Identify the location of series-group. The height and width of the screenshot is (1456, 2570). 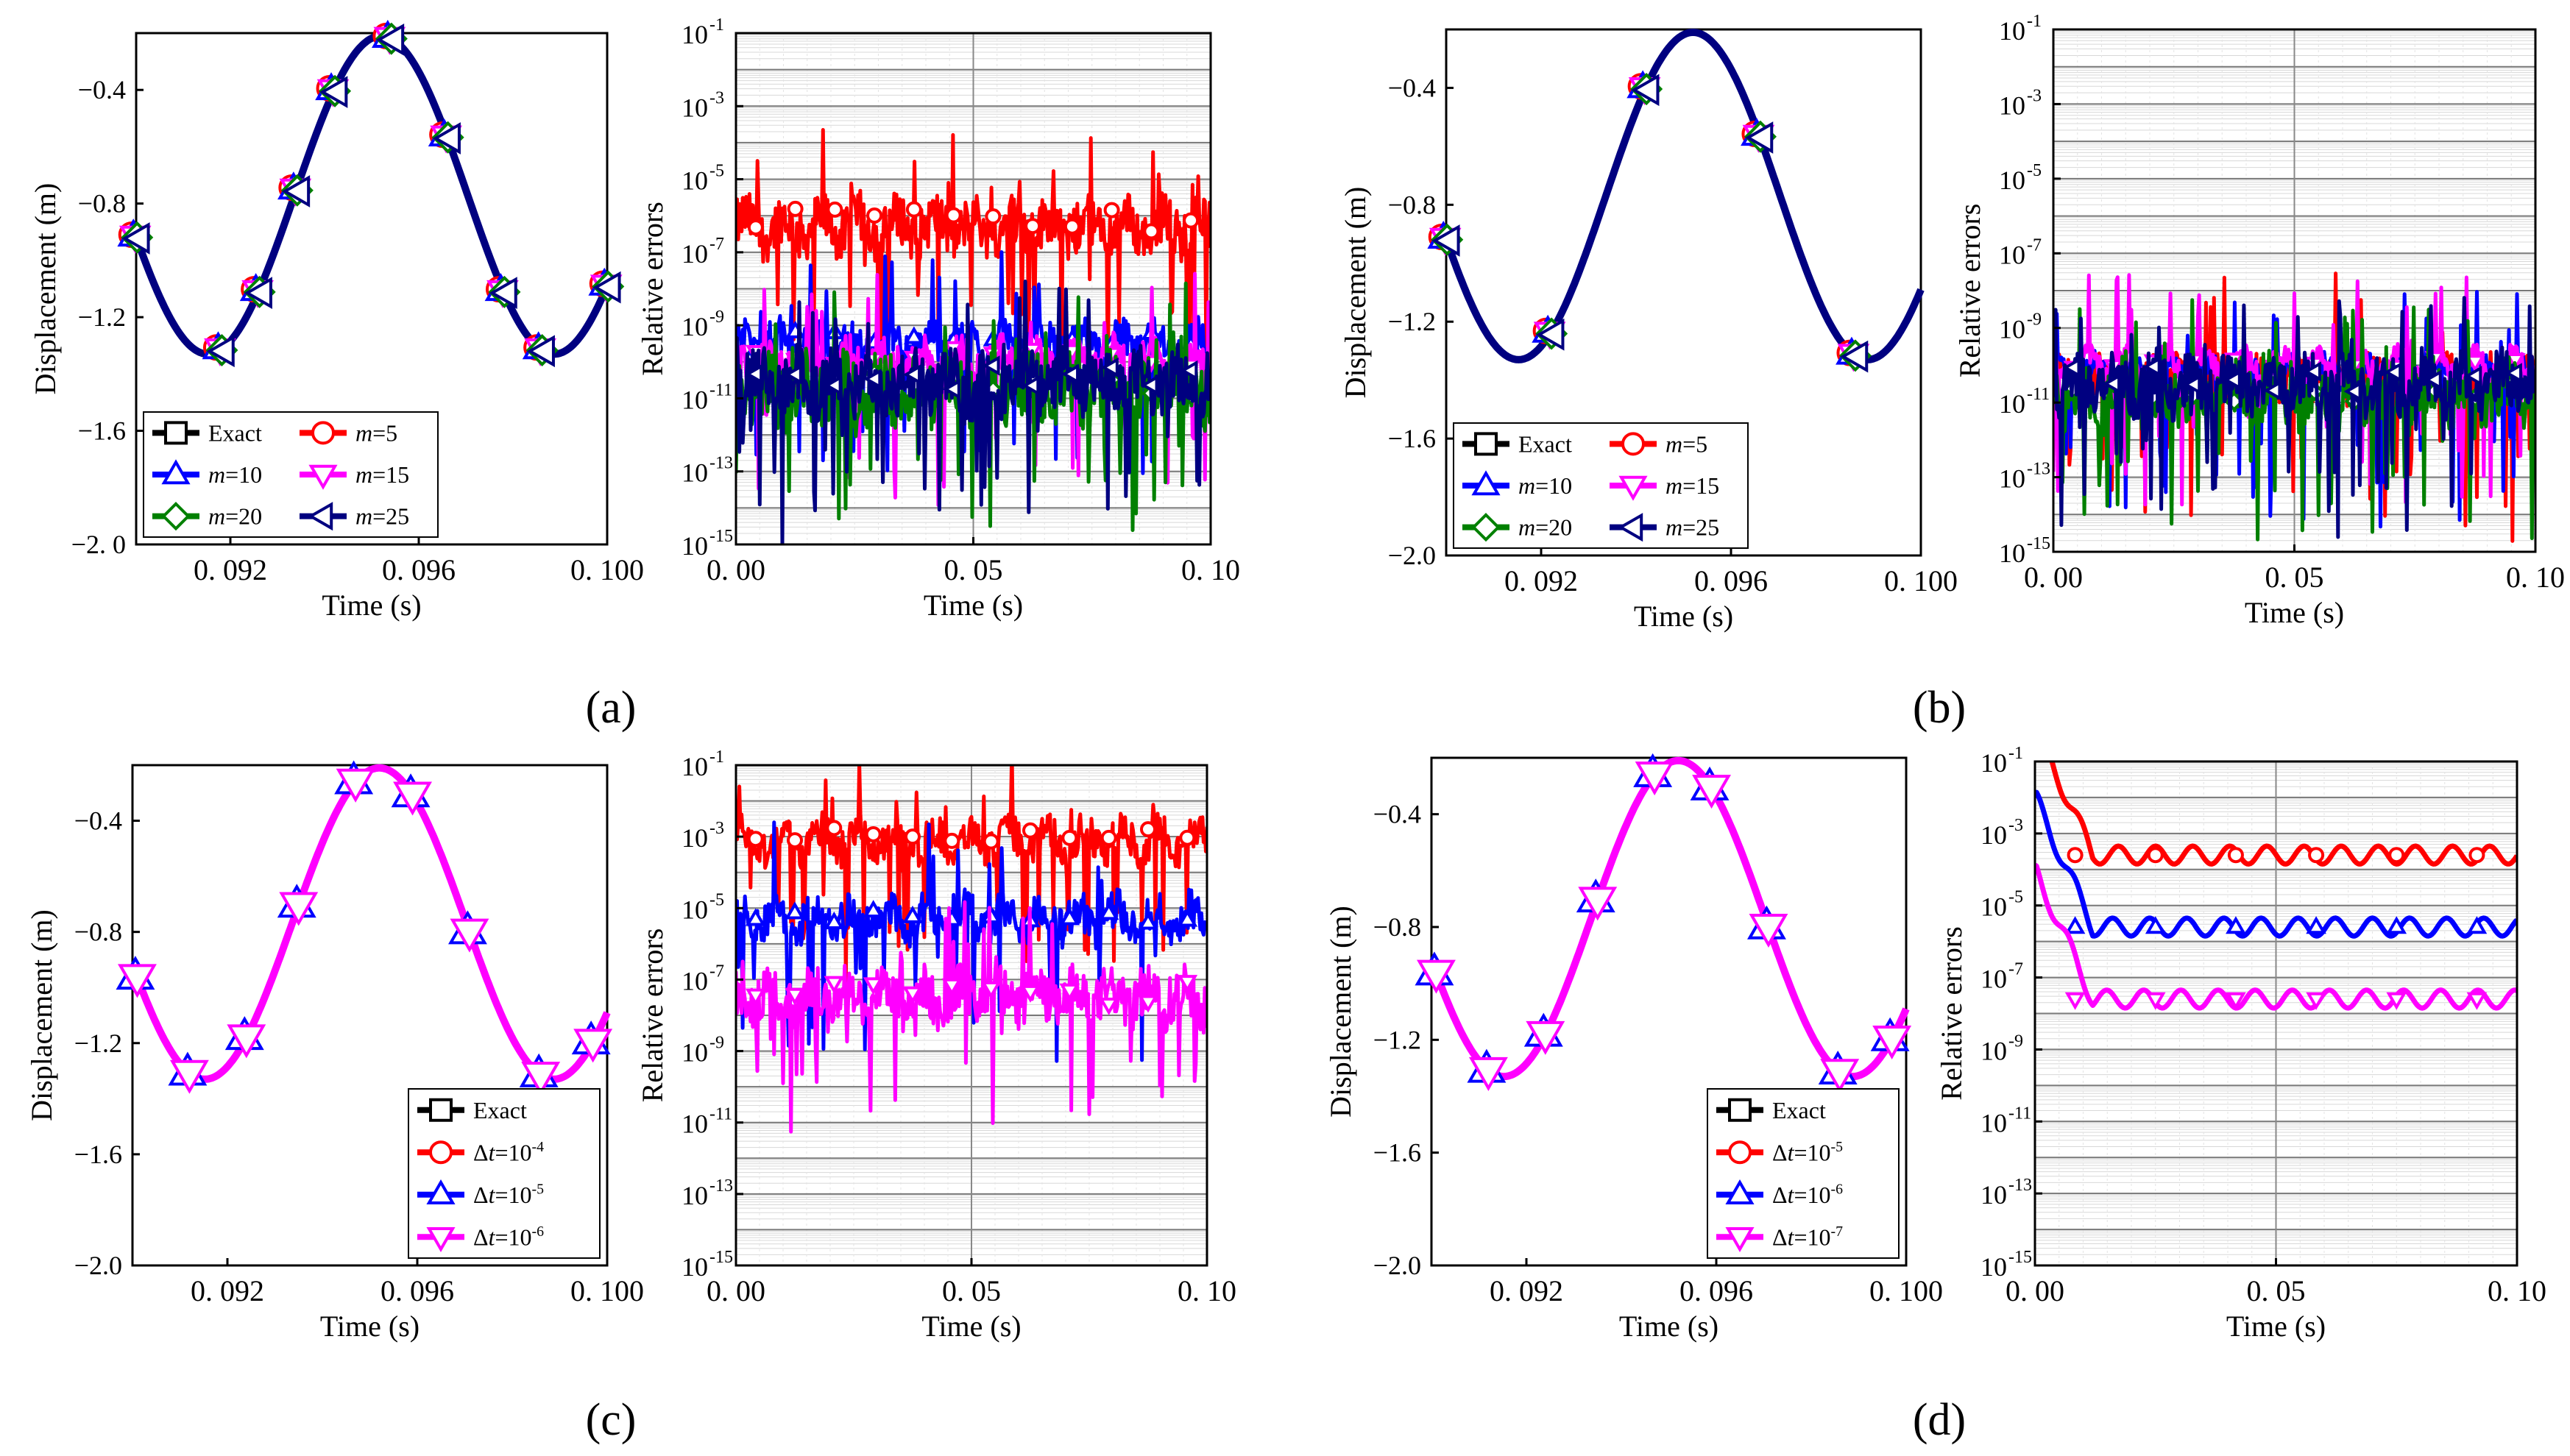
(2276, 886).